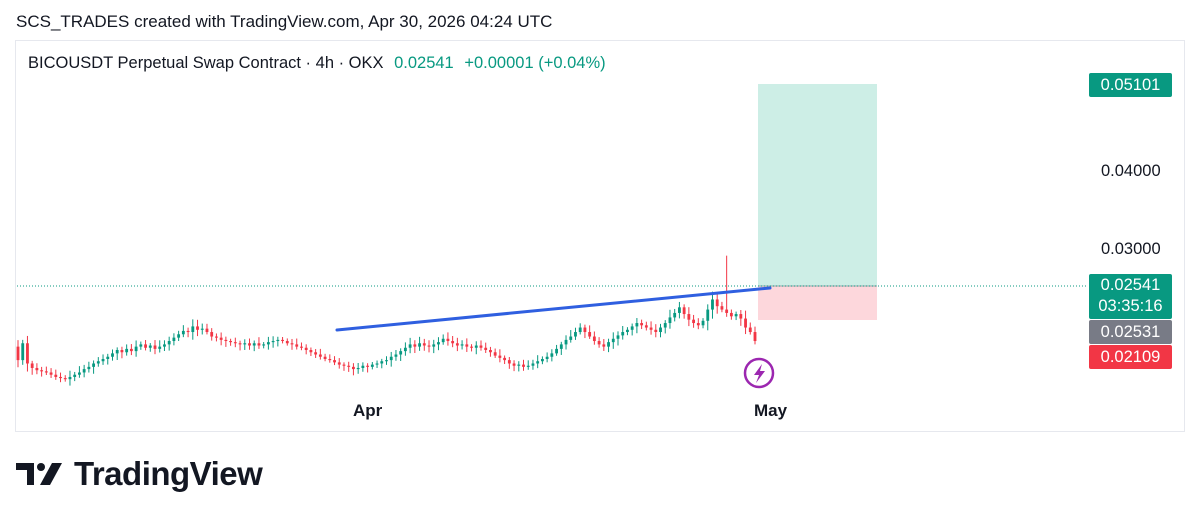 Image resolution: width=1200 pixels, height=521 pixels. I want to click on tradingview-logo: TradingView, so click(139, 474).